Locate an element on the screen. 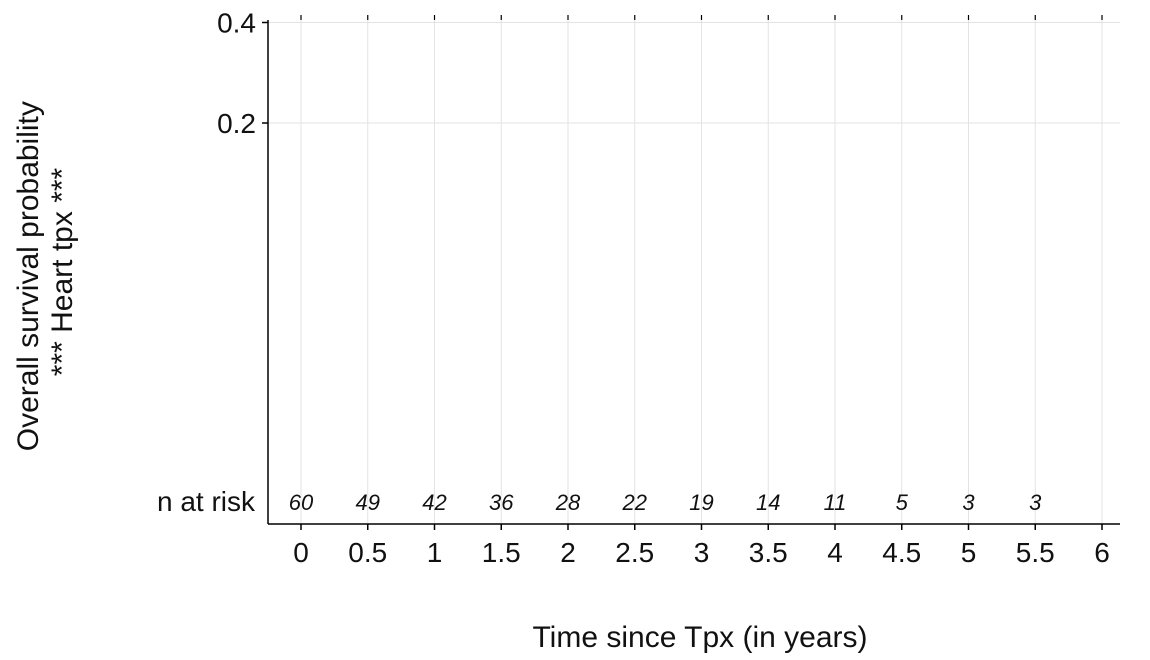  x-axis-title: Time since Tpx (in years) is located at coordinates (699, 637).